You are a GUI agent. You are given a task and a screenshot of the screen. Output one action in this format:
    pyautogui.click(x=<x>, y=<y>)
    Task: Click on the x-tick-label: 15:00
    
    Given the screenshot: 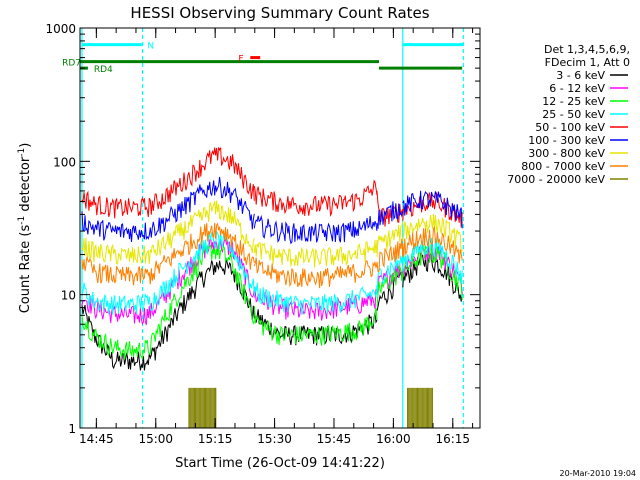 What is the action you would take?
    pyautogui.click(x=155, y=439)
    